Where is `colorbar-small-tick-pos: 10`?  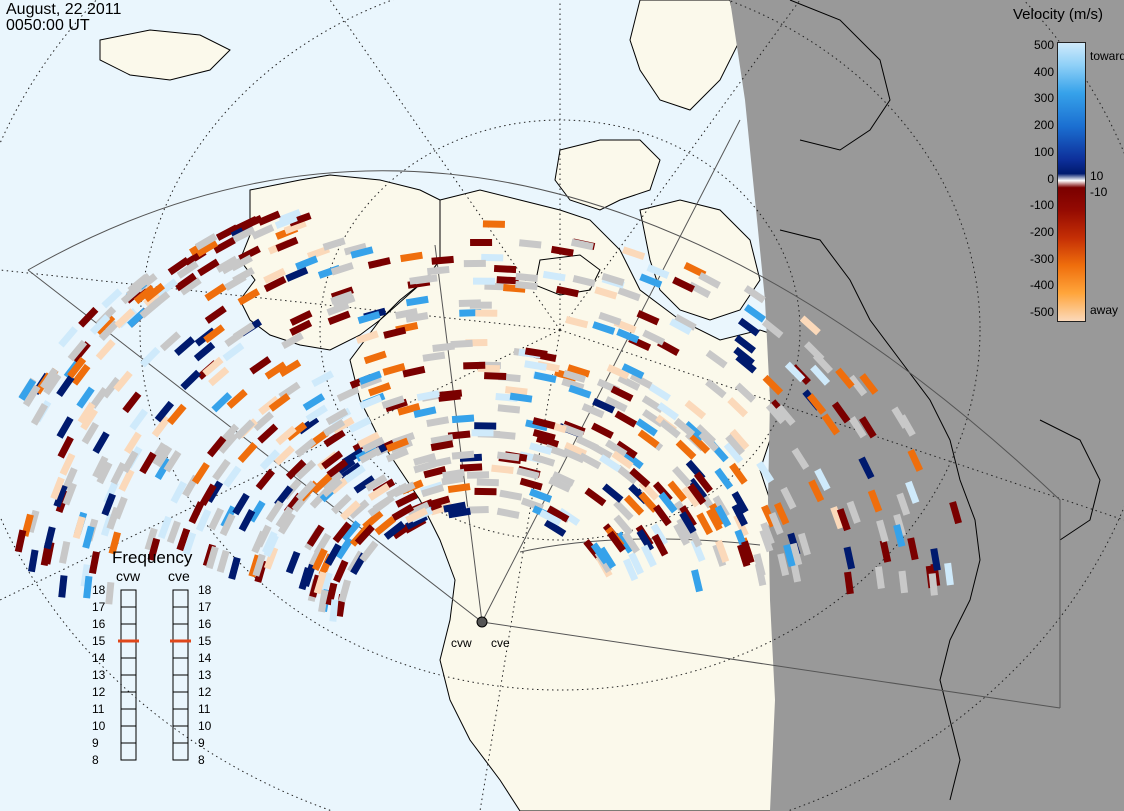
colorbar-small-tick-pos: 10 is located at coordinates (1097, 176).